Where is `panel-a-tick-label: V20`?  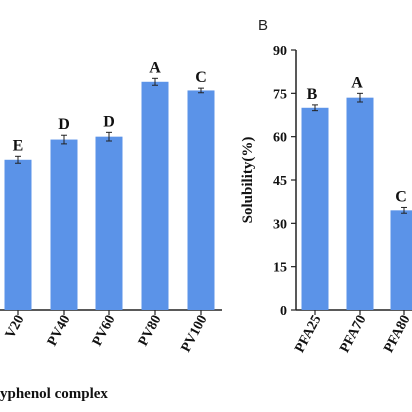 panel-a-tick-label: V20 is located at coordinates (15, 327).